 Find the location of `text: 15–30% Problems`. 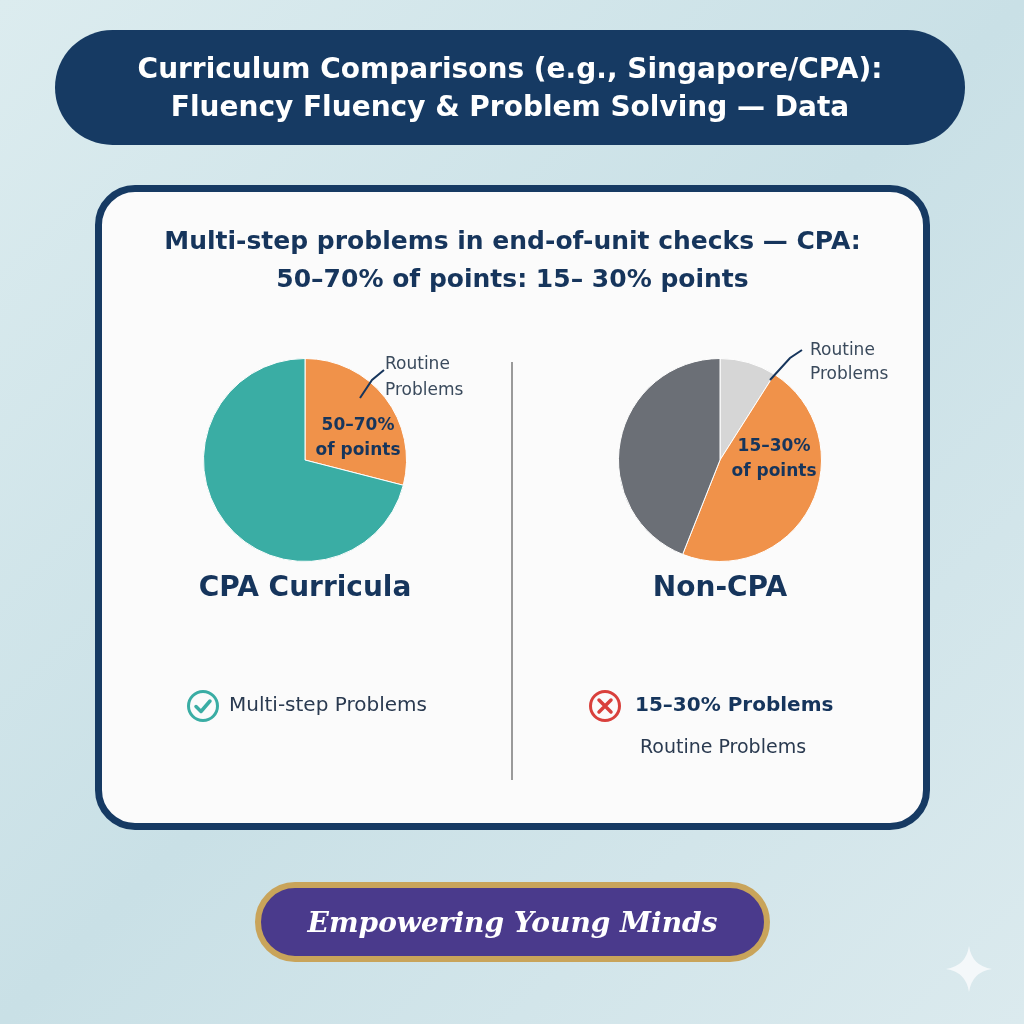

text: 15–30% Problems is located at coordinates (734, 704).